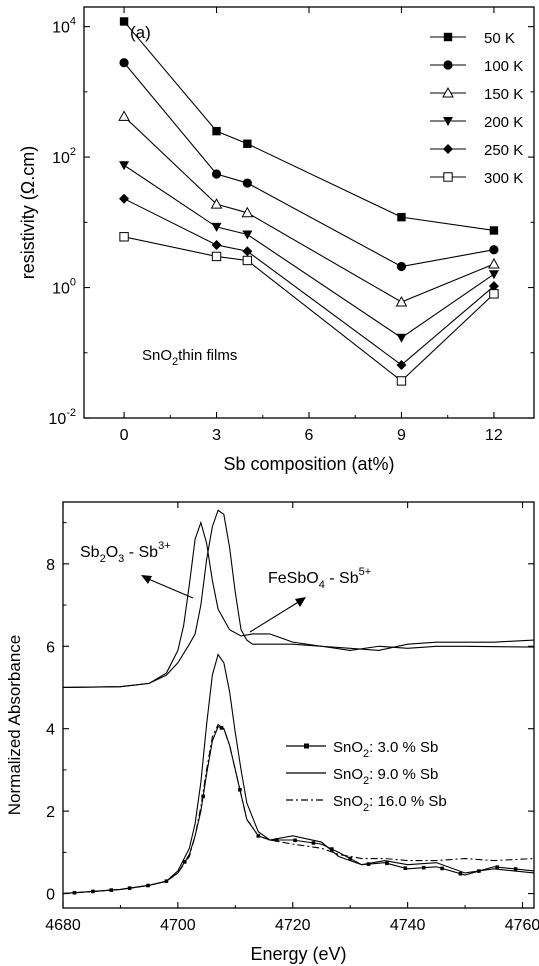 The image size is (539, 966). I want to click on legend-label: SnO2: 9.0 % Sb, so click(385, 776).